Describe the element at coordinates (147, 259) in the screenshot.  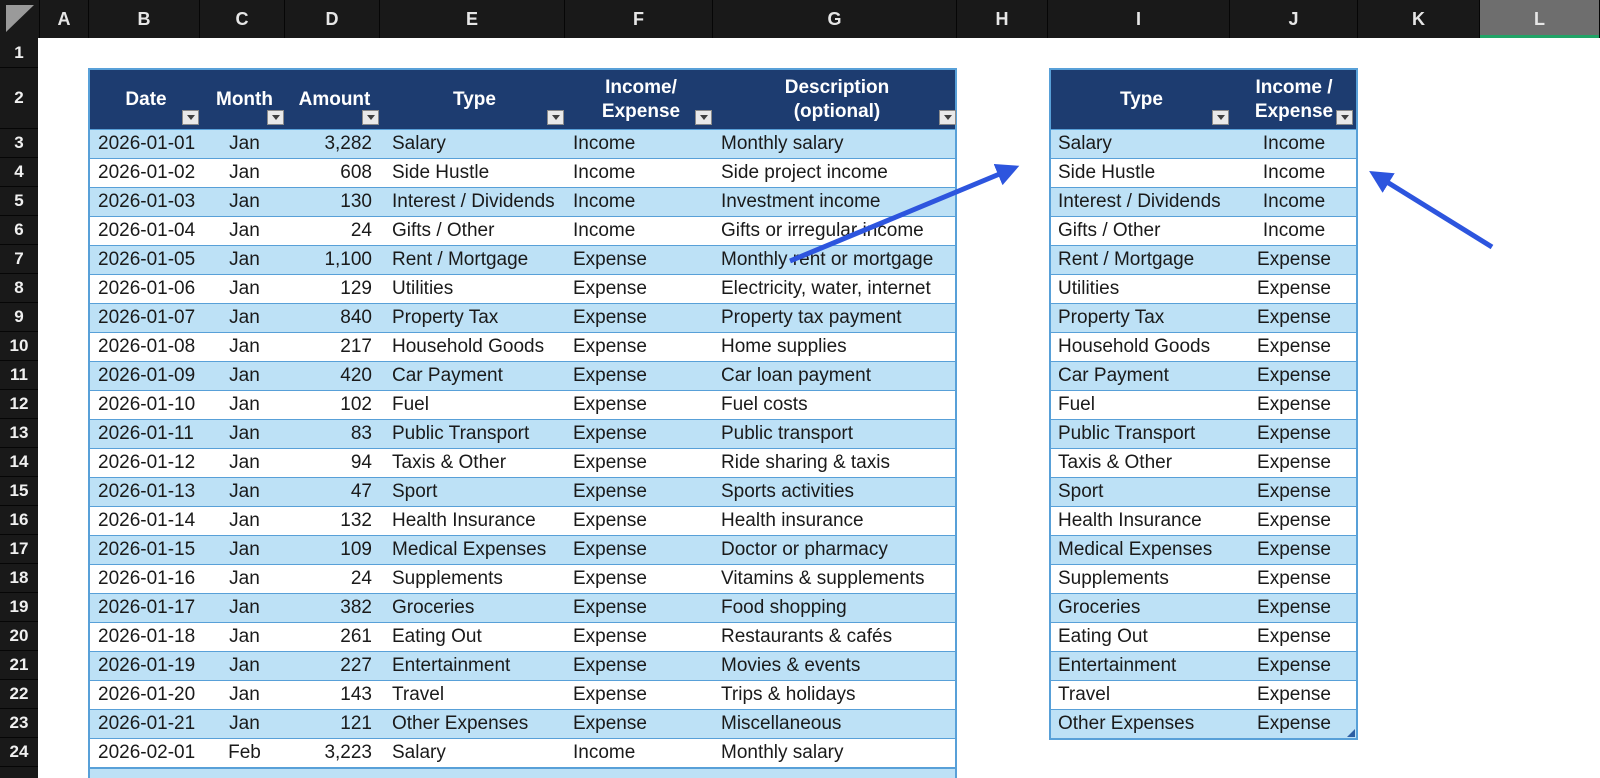
I see `cell-date: 2026-01-05` at that location.